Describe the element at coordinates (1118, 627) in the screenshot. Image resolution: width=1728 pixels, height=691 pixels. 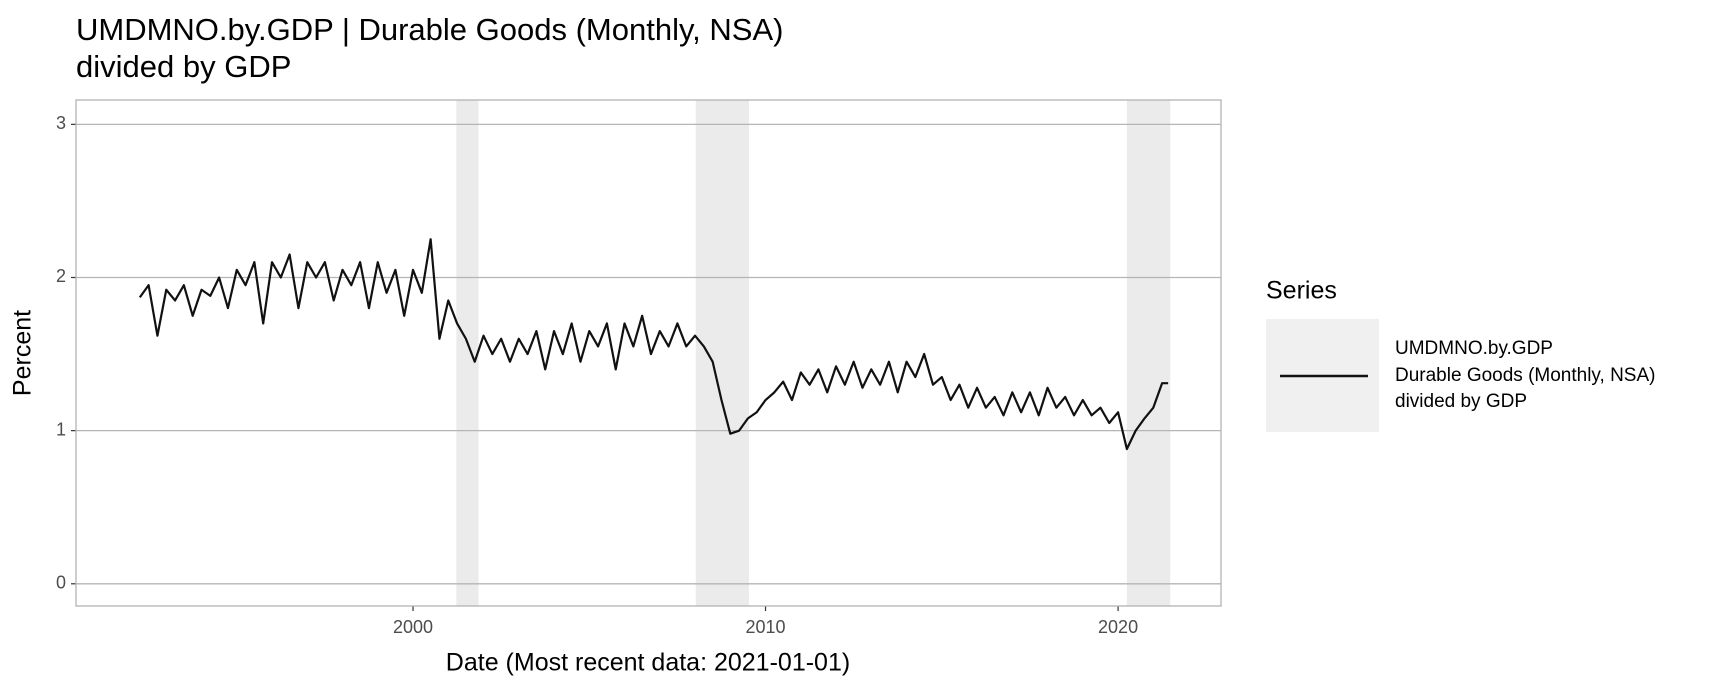
I see `x-tick-label: 2020` at that location.